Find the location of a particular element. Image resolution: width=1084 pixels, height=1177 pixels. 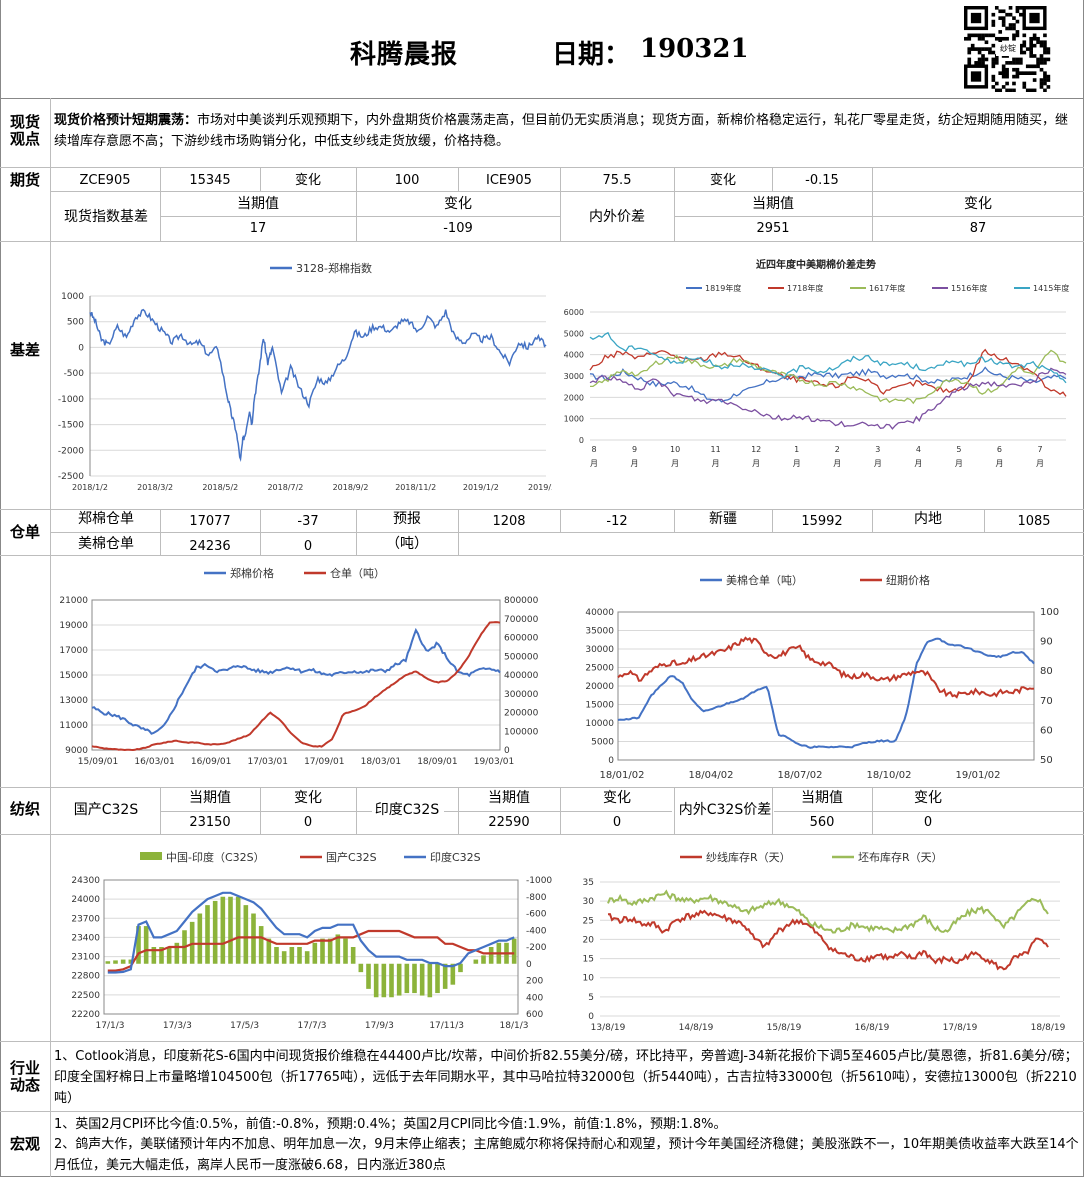

chart0-xtick: 2018/9/2 is located at coordinates (351, 487).